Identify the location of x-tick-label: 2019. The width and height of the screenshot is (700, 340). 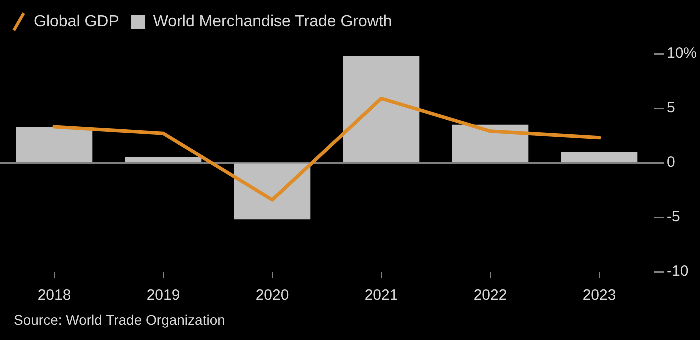
(163, 295).